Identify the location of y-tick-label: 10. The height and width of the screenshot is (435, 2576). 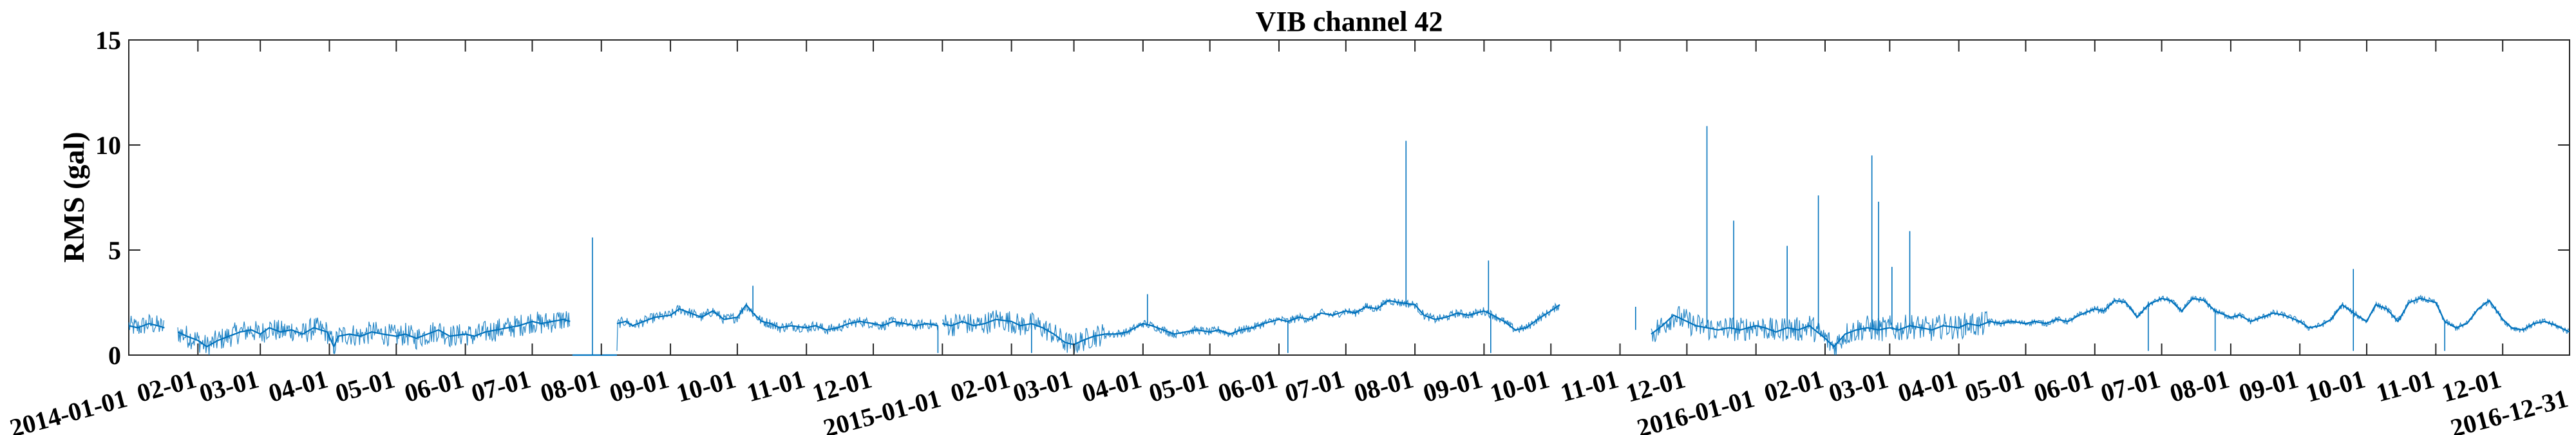
(108, 145).